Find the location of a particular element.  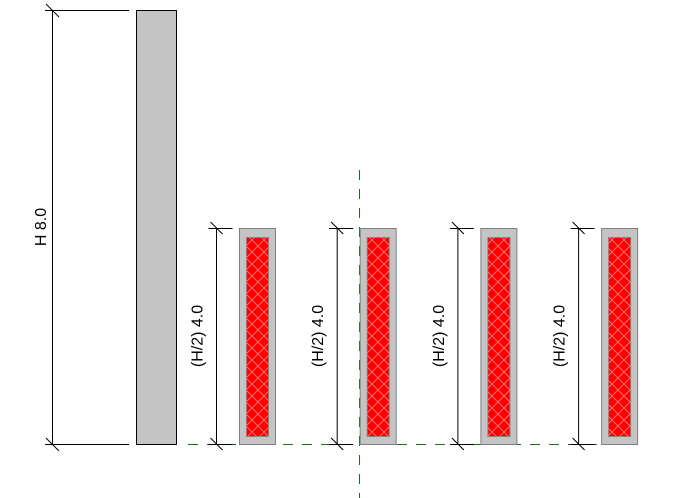

full-height-wall is located at coordinates (156, 227).